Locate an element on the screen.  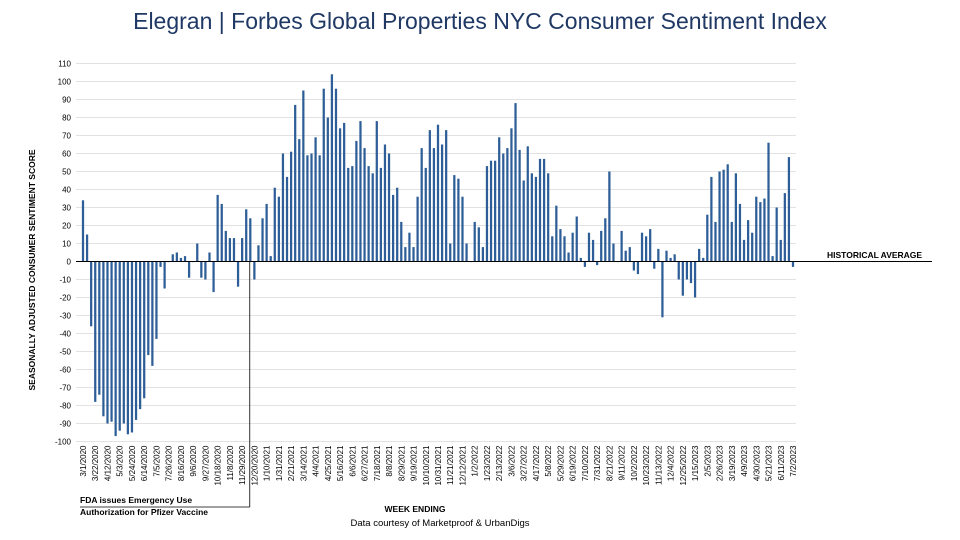
x-tick-label: 6/14/2020 is located at coordinates (144, 463).